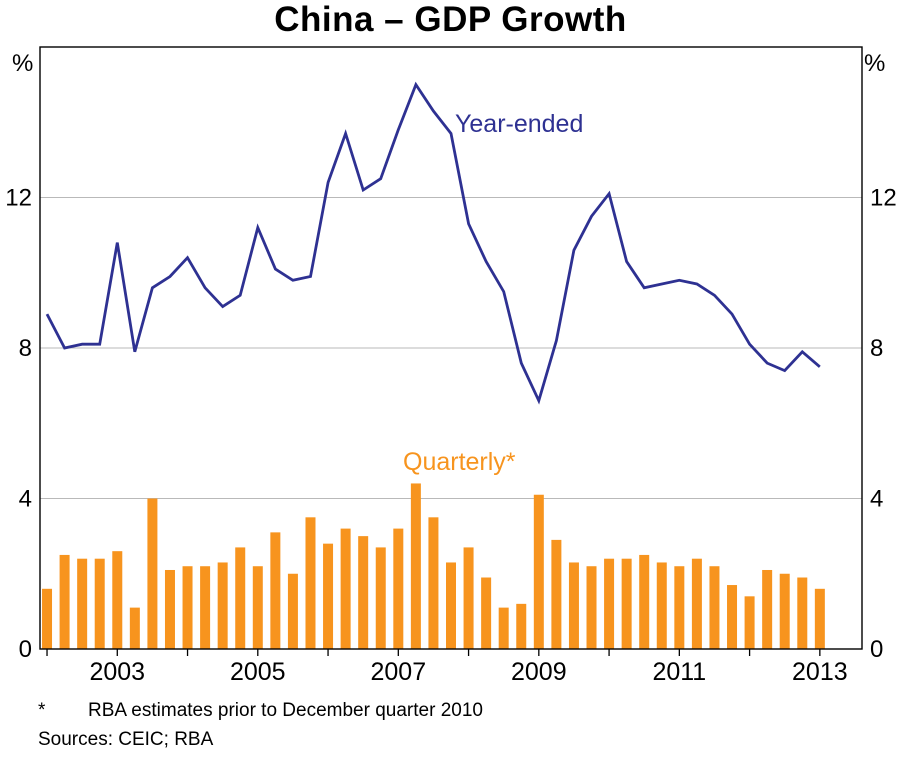  I want to click on x-tick-label: 2011, so click(679, 672).